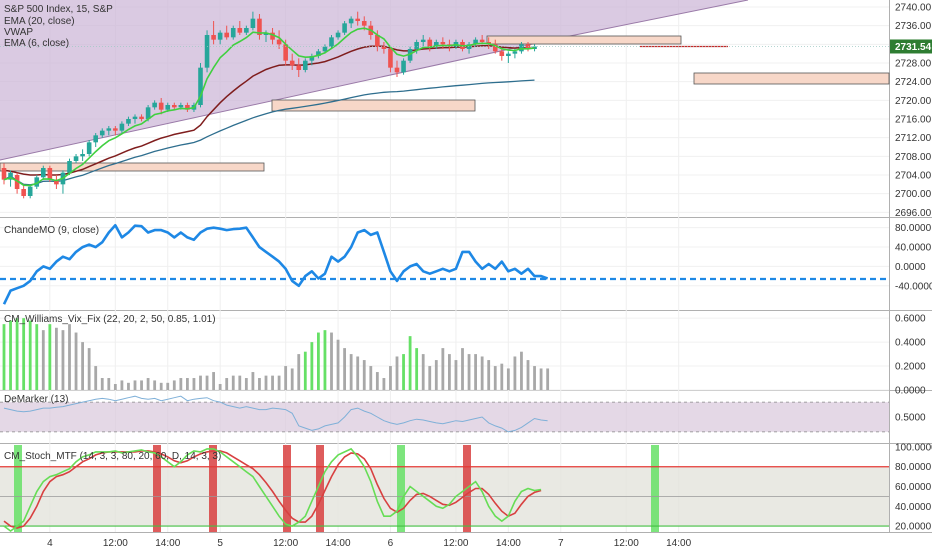  Describe the element at coordinates (272, 489) in the screenshot. I see `stoch-k-line` at that location.